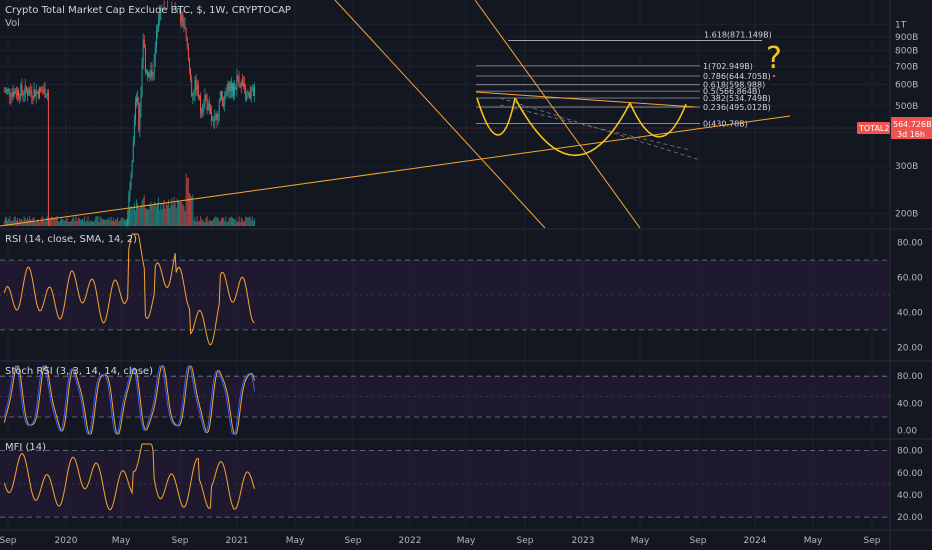  I want to click on fib-level-label: 0.5(566.864B), so click(732, 91).